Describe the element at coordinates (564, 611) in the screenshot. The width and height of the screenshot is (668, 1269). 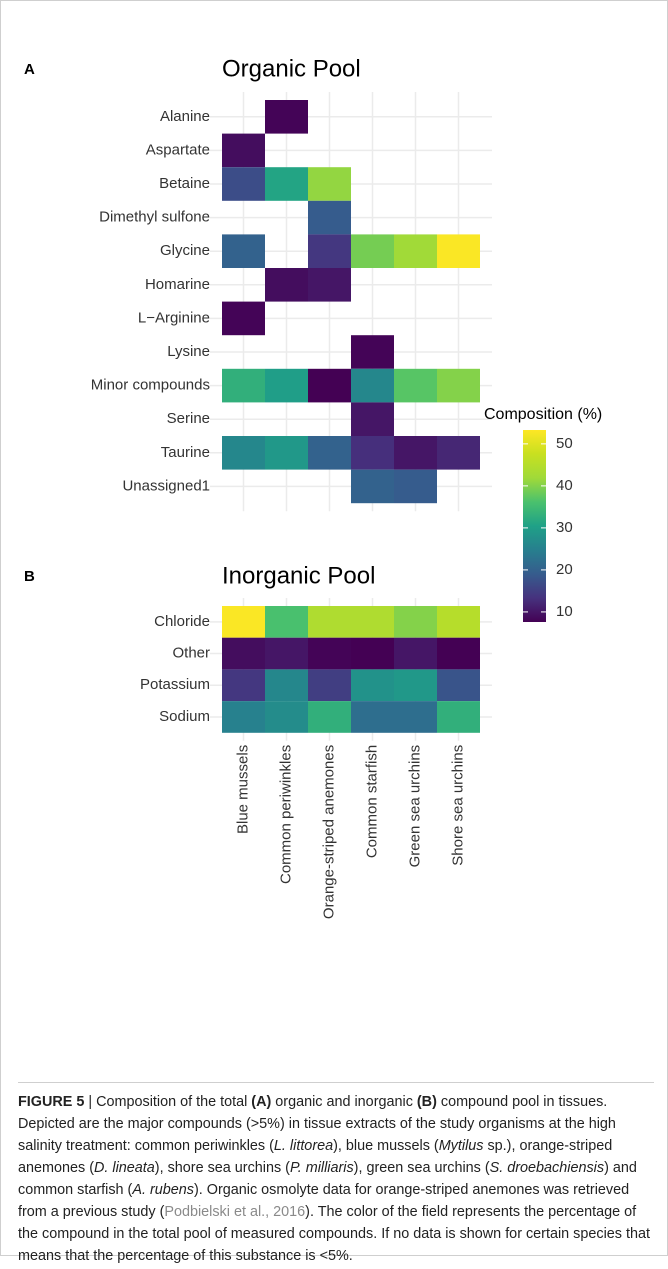
I see `colorbar-tick-label: 10` at that location.